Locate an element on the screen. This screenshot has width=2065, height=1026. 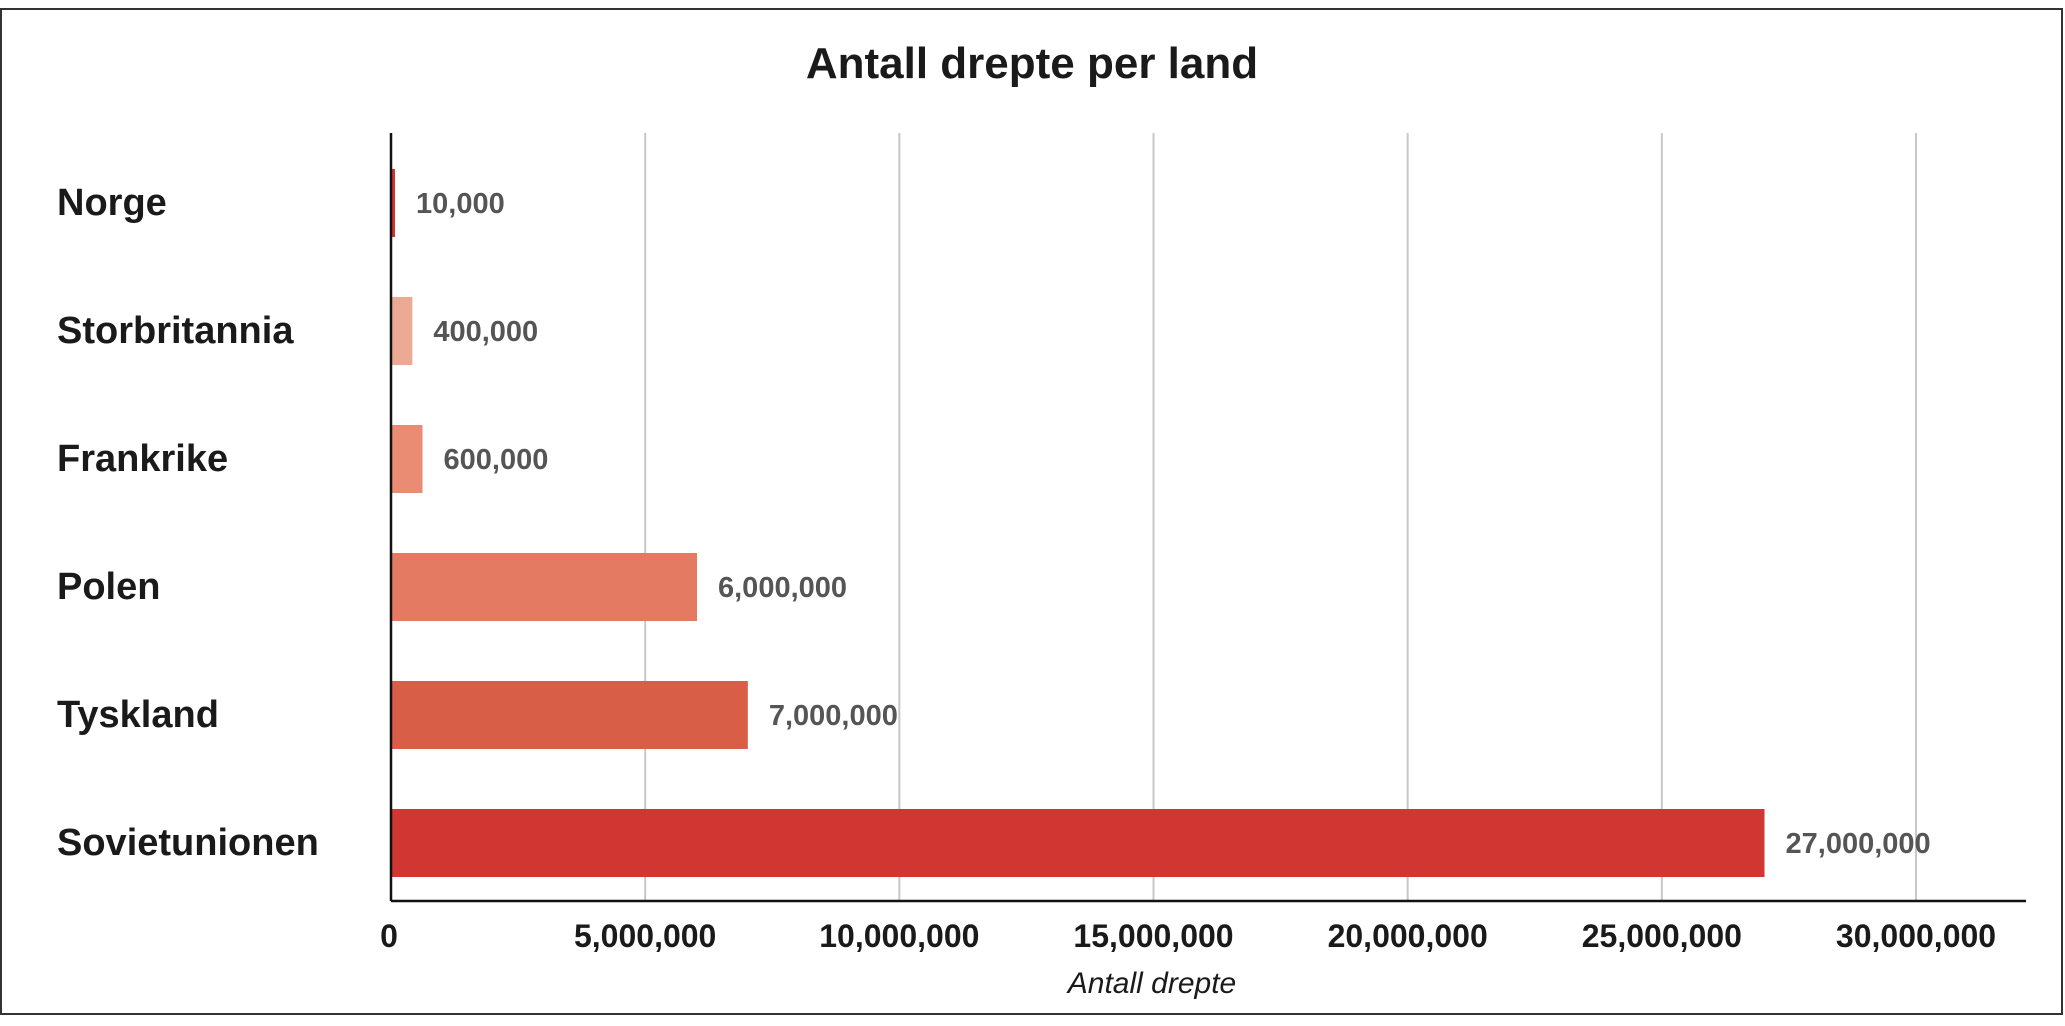
x-tick-label: 20,000,000 is located at coordinates (1408, 936).